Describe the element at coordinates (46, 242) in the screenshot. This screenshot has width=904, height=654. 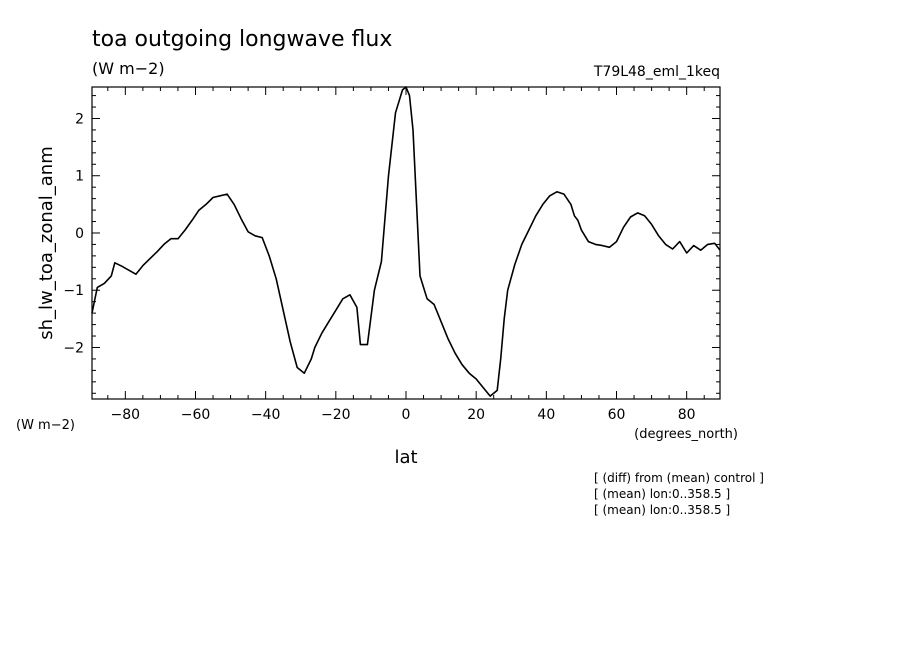
I see `y-axis-label: sh_lw_toa_zonal_anm` at that location.